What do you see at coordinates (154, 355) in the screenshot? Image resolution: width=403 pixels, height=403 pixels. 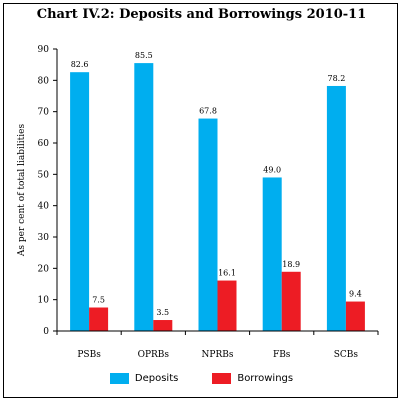 I see `x-tick-label-oprbs: OPRBs` at bounding box center [154, 355].